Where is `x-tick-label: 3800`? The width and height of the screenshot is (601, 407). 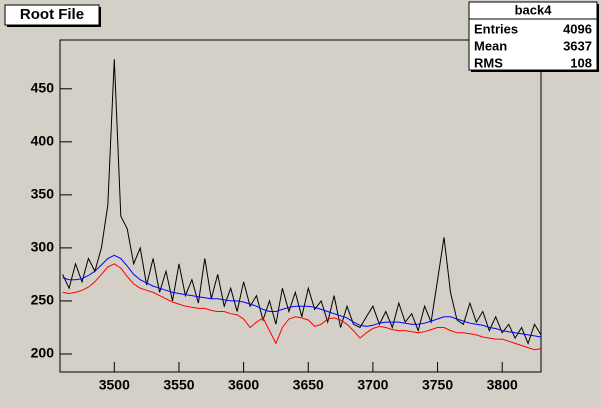
x-tick-label: 3800 is located at coordinates (502, 385).